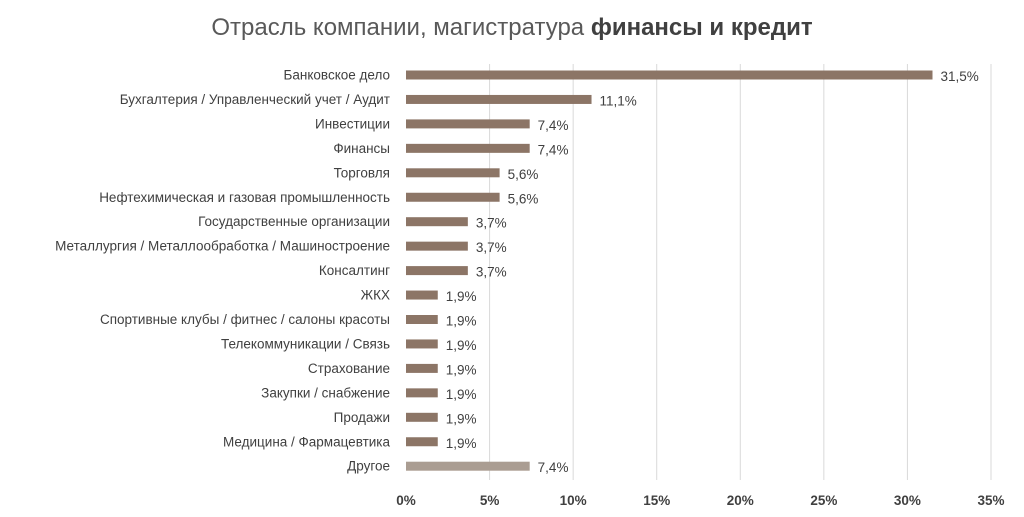  I want to click on value-label: 31,5%, so click(960, 76).